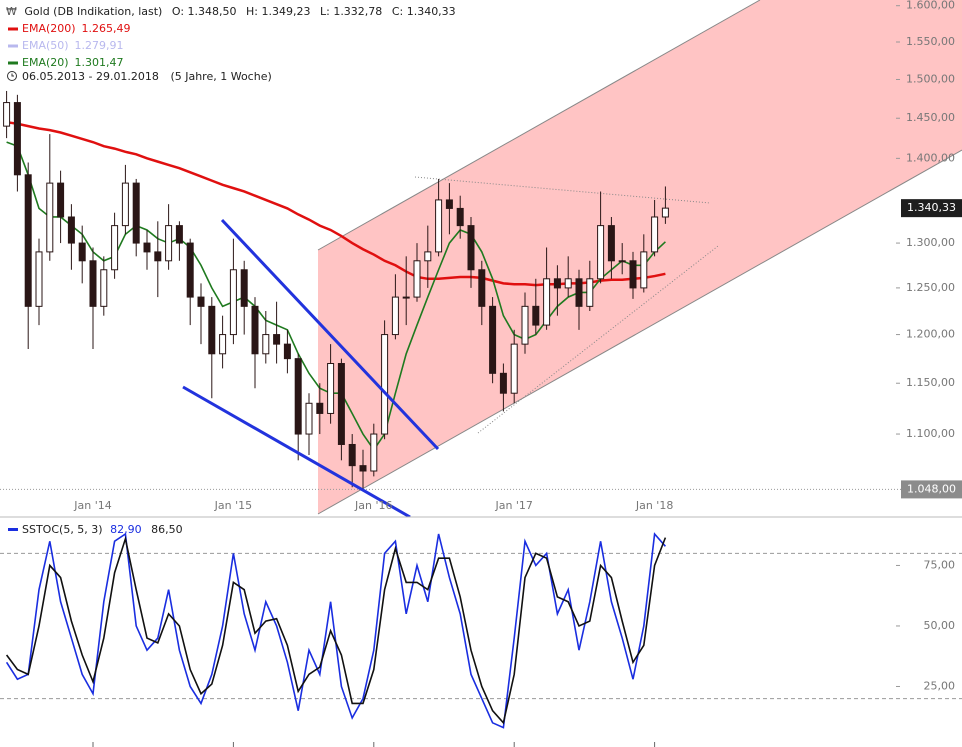 This screenshot has height=747, width=962. I want to click on legend-name: EMA(200), so click(49, 28).